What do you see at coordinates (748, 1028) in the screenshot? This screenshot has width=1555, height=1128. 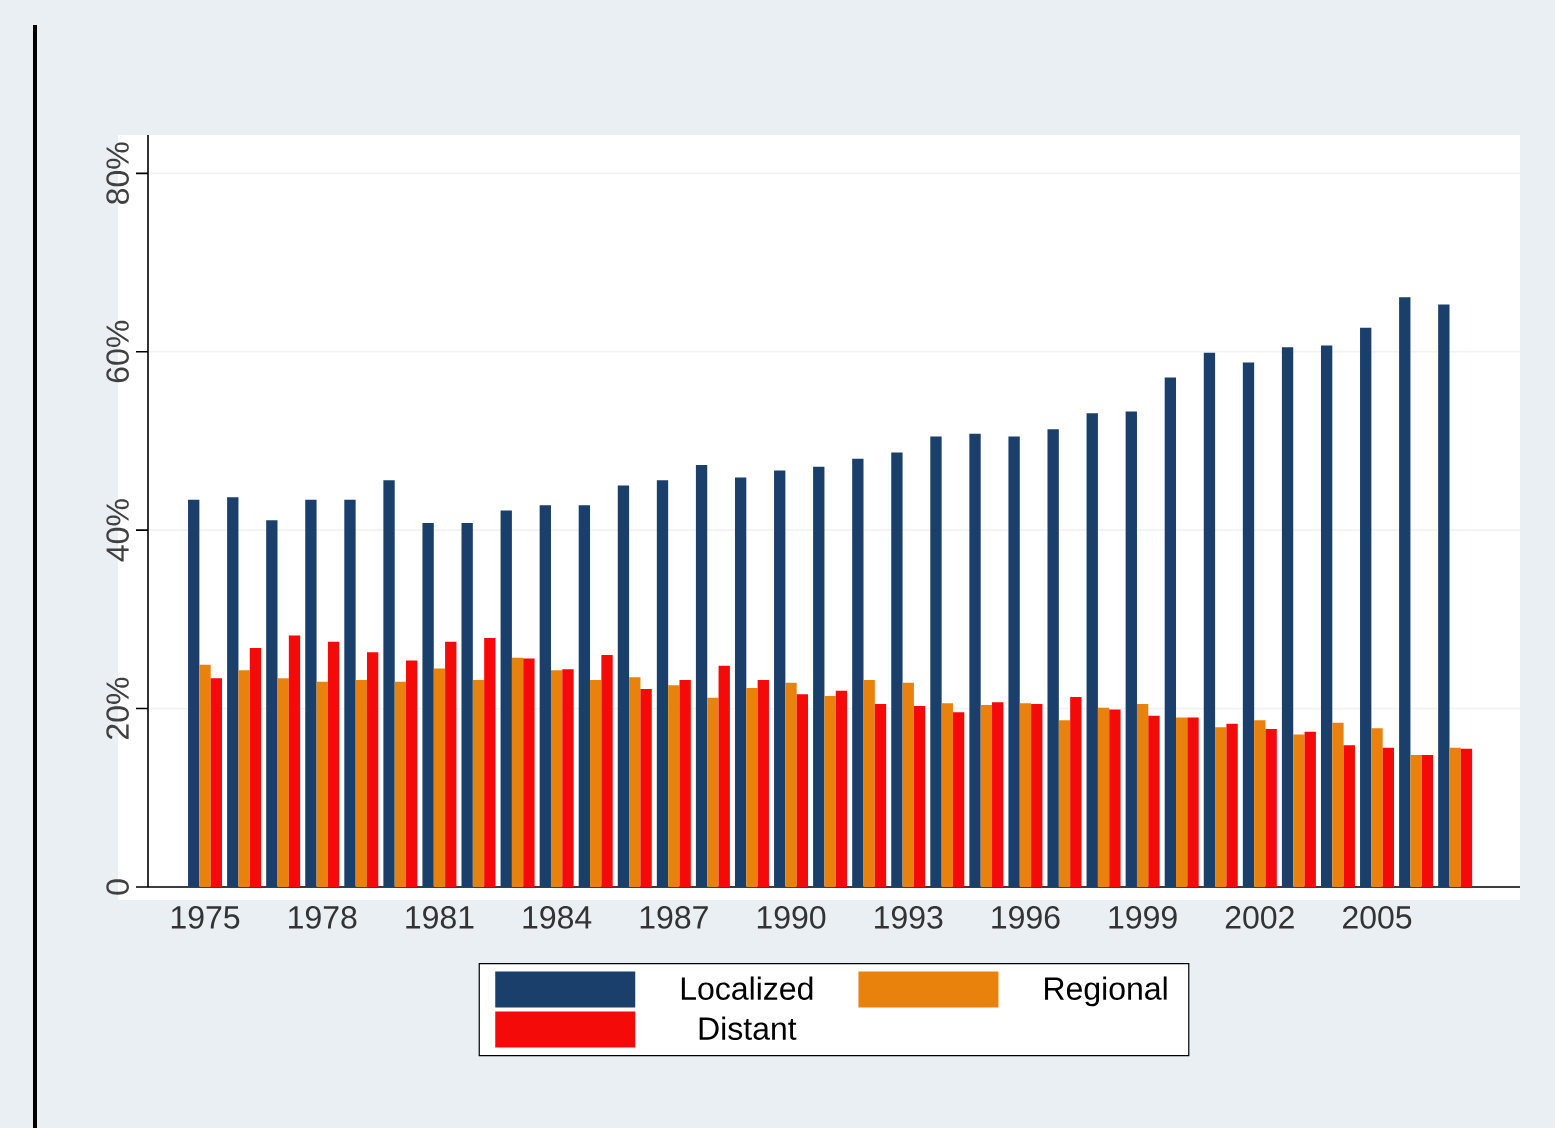 I see `legend-label: Distant` at bounding box center [748, 1028].